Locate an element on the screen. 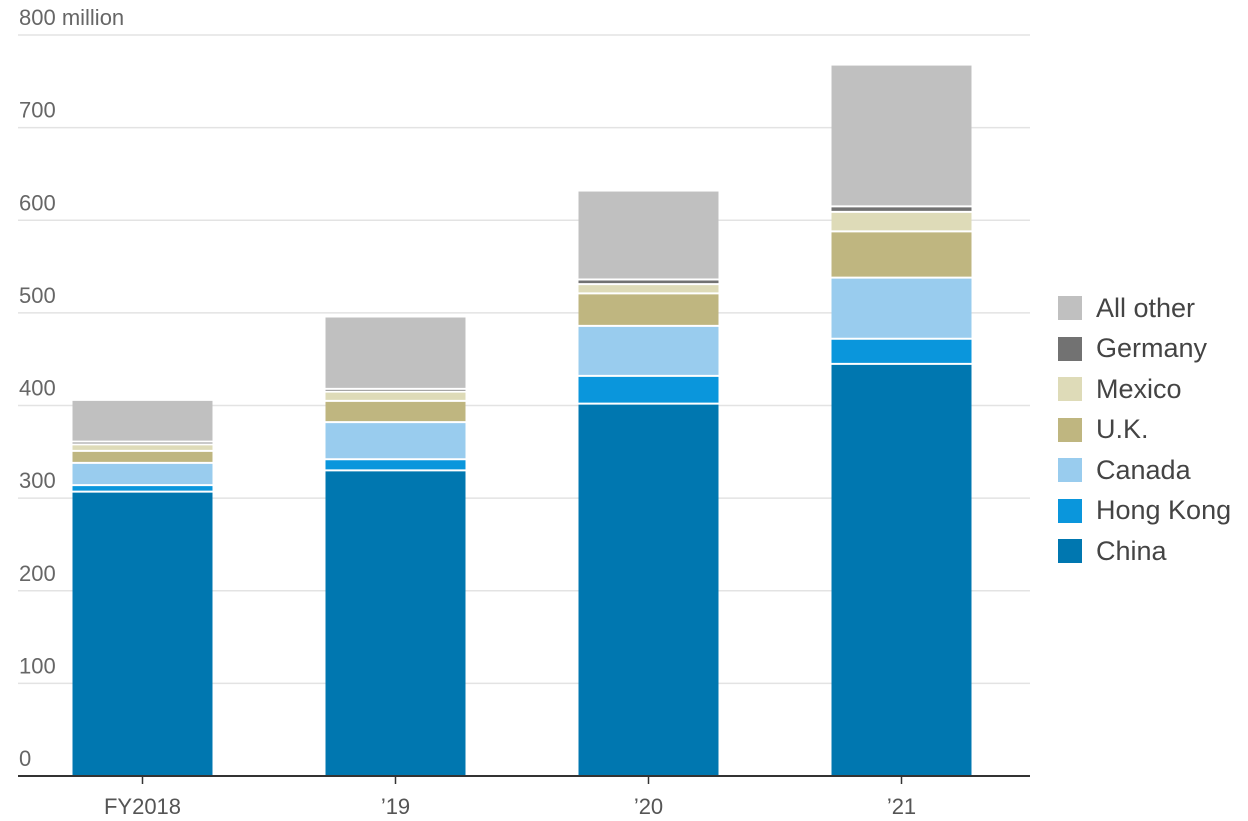 The width and height of the screenshot is (1248, 821). legend-label: All other is located at coordinates (1146, 307).